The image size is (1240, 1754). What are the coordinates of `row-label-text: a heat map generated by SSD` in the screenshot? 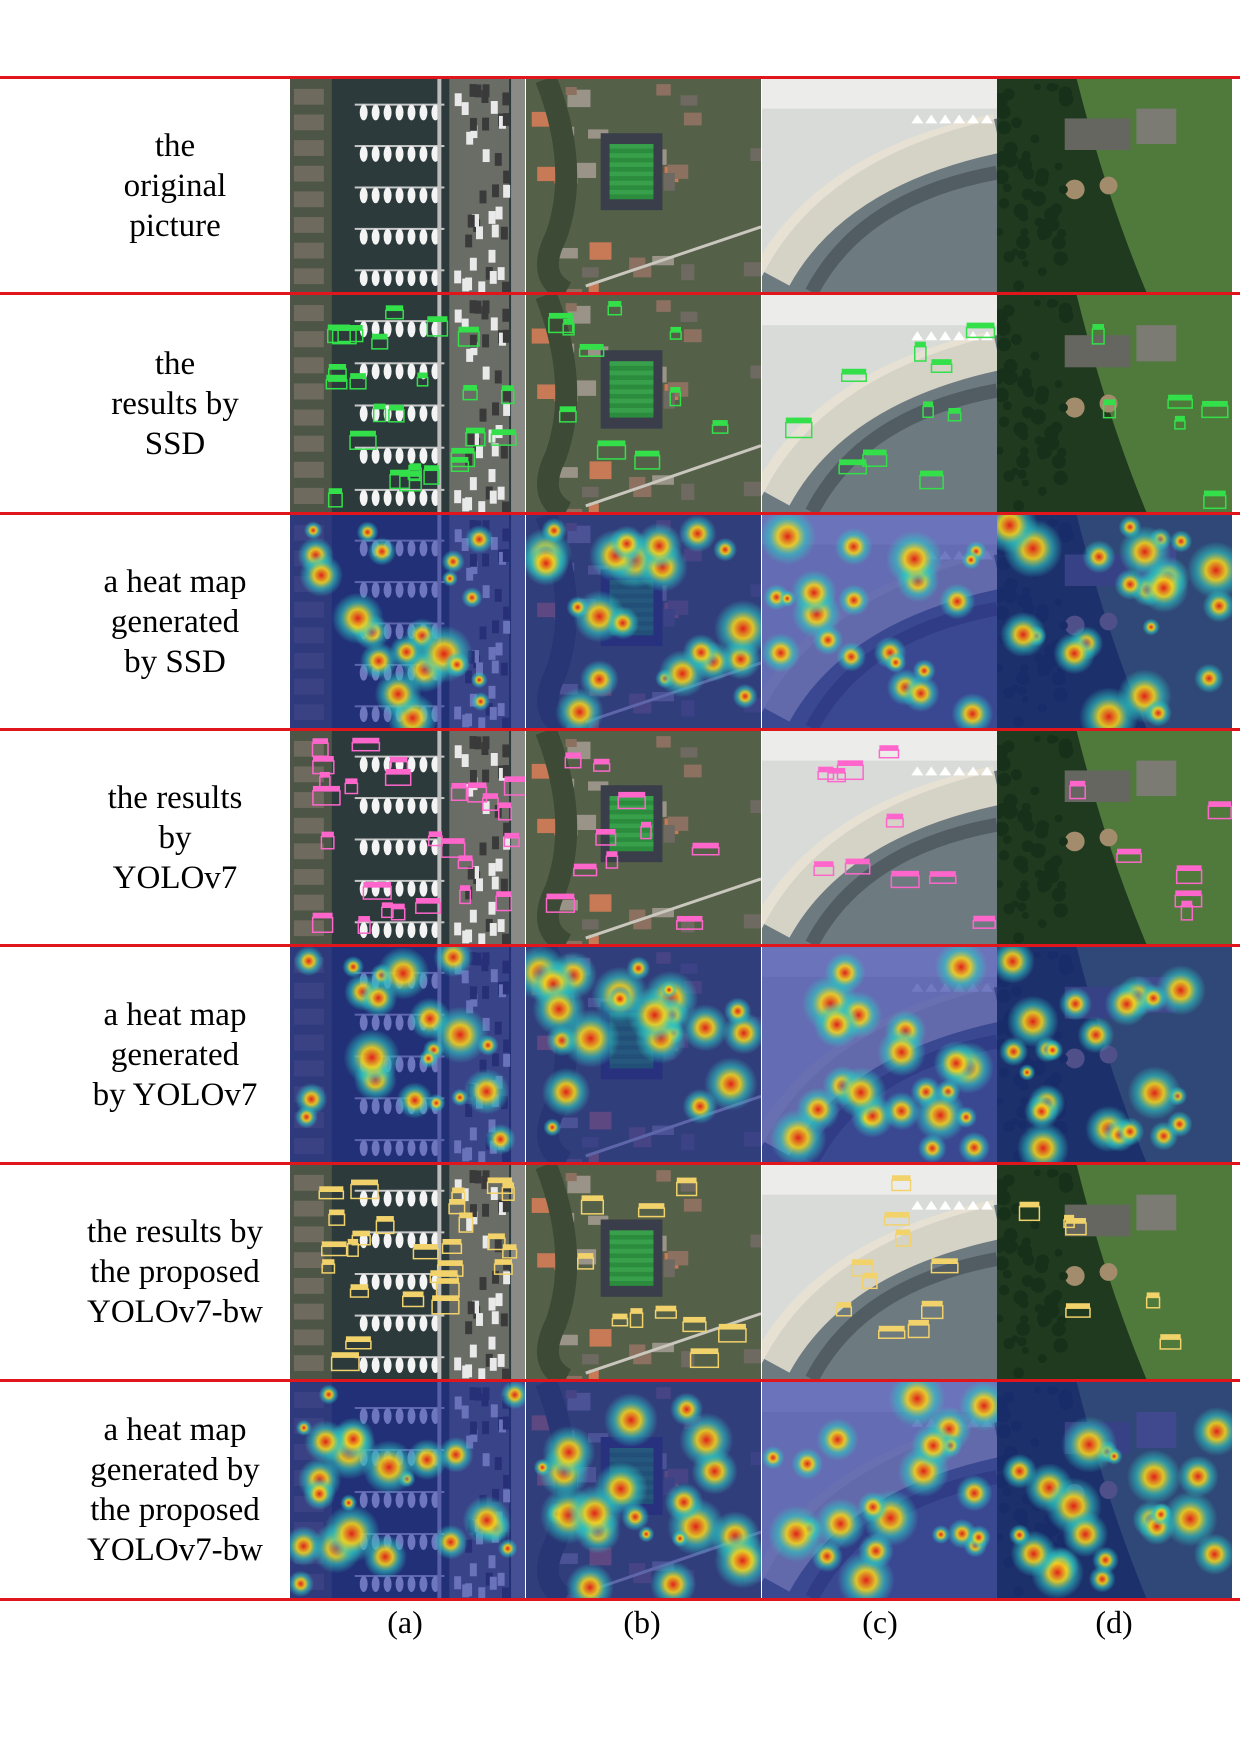 It's located at (175, 621).